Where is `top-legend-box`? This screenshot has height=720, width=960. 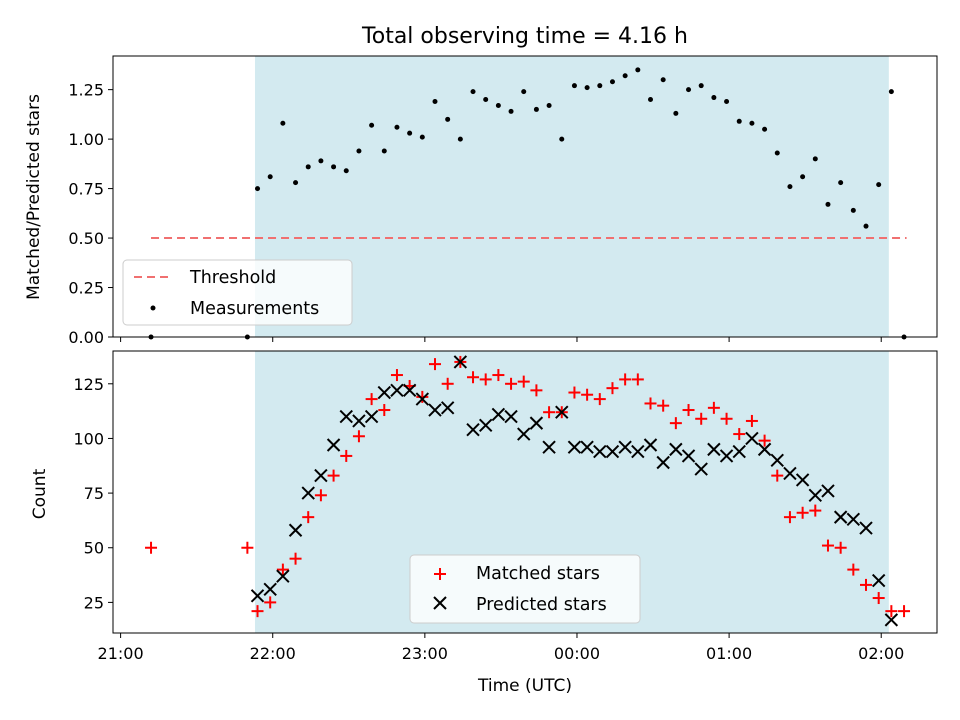
top-legend-box is located at coordinates (237, 292).